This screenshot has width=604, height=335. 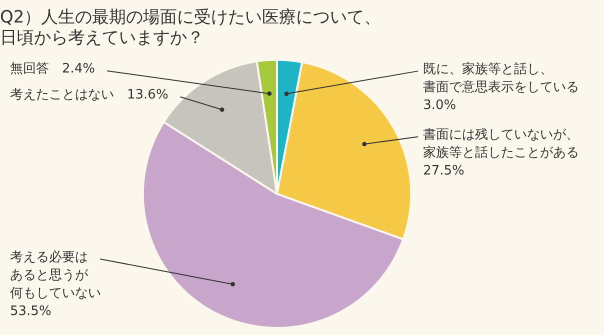 What do you see at coordinates (501, 77) in the screenshot?
I see `slice-label: 既に、家族等と話し、書面で意思表示をしている` at bounding box center [501, 77].